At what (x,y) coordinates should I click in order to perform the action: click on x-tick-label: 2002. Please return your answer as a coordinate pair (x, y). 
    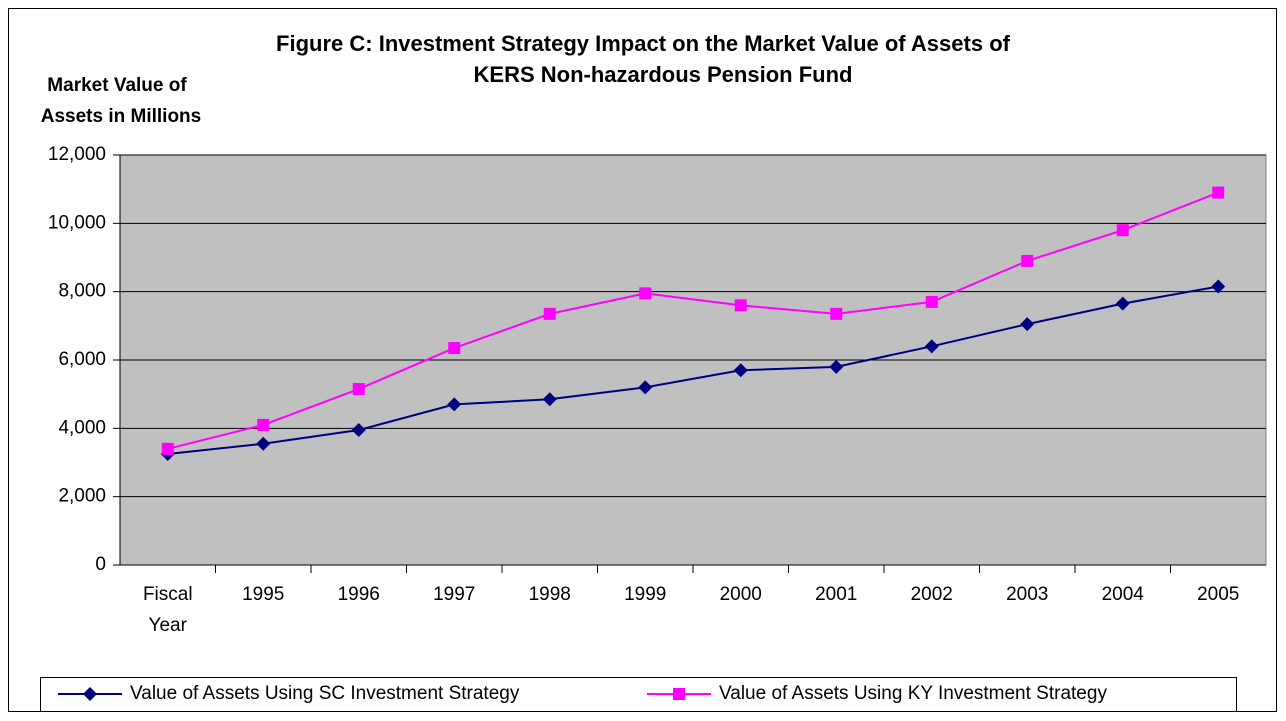
    Looking at the image, I should click on (932, 594).